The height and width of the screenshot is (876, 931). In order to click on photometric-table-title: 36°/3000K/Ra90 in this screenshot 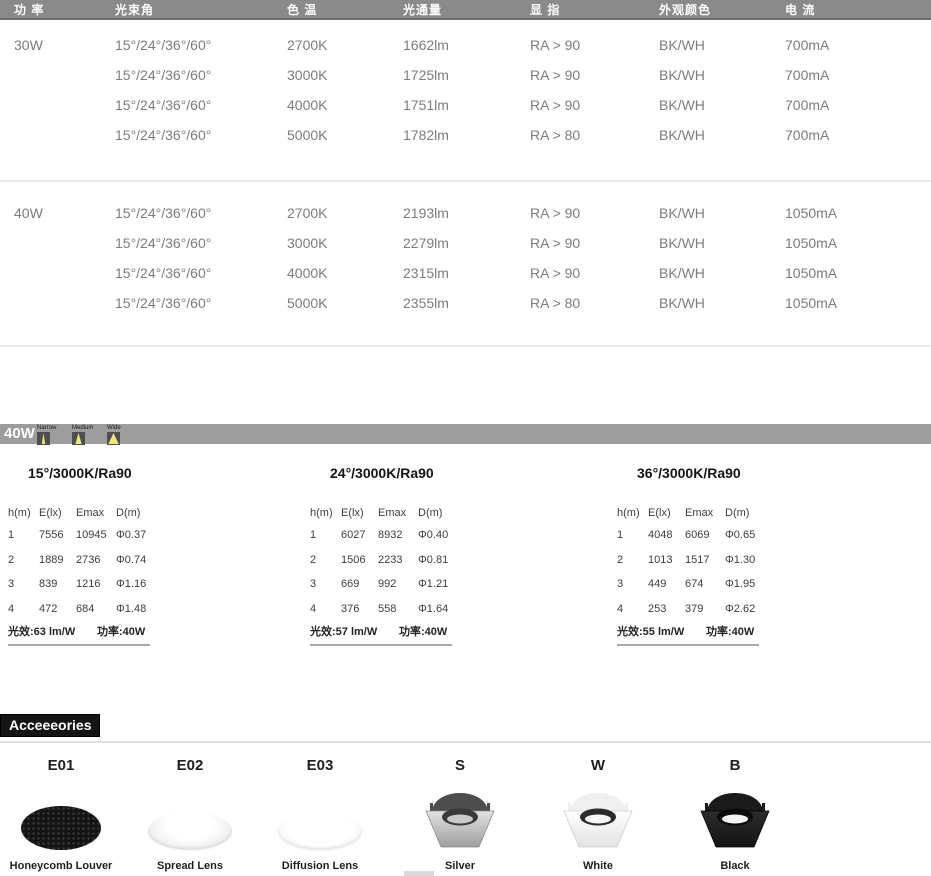, I will do `click(689, 473)`.